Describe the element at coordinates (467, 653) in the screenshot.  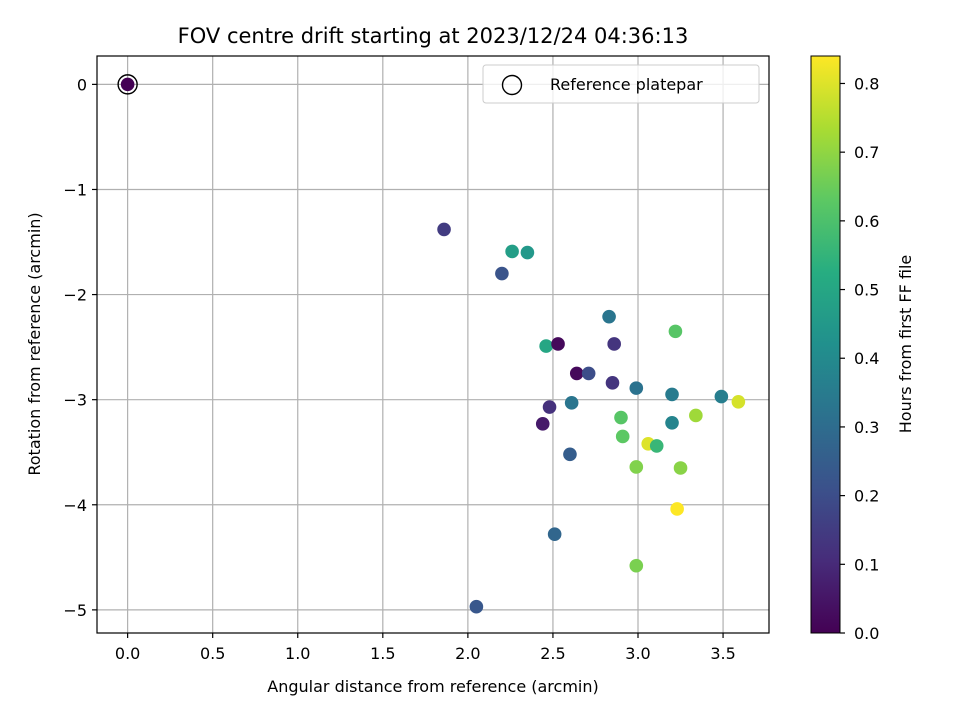
I see `x-tick-label: 2.0` at that location.